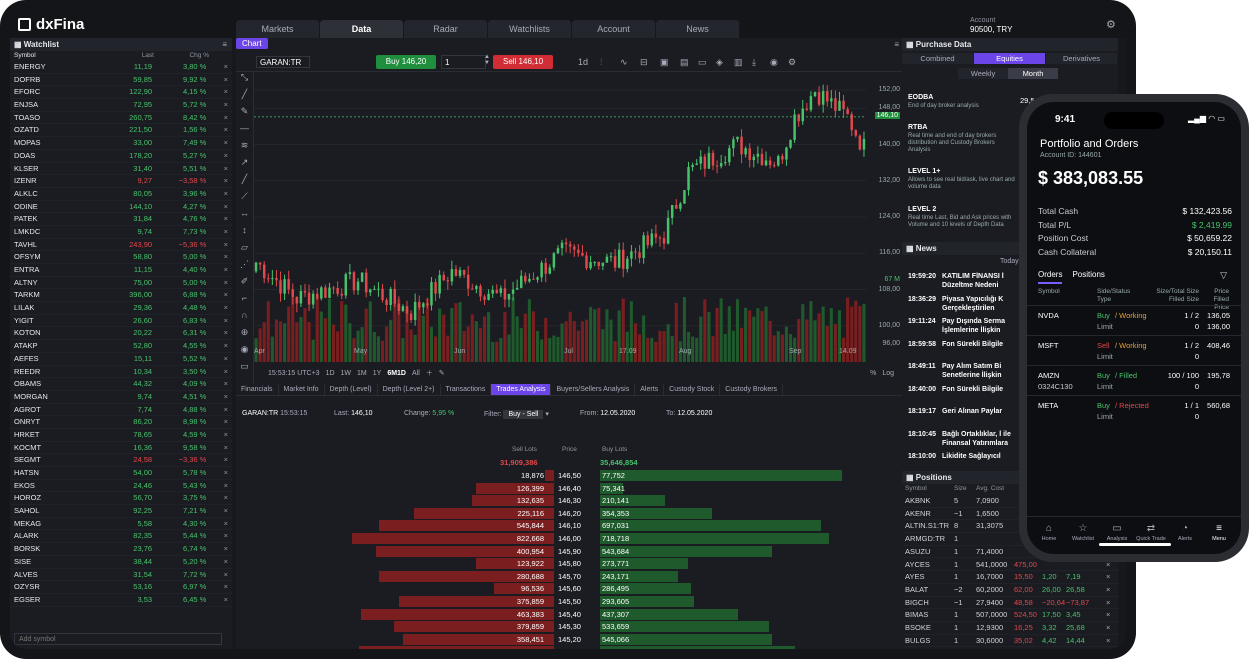  What do you see at coordinates (523, 62) in the screenshot?
I see `sell-button: Sell 146,10` at bounding box center [523, 62].